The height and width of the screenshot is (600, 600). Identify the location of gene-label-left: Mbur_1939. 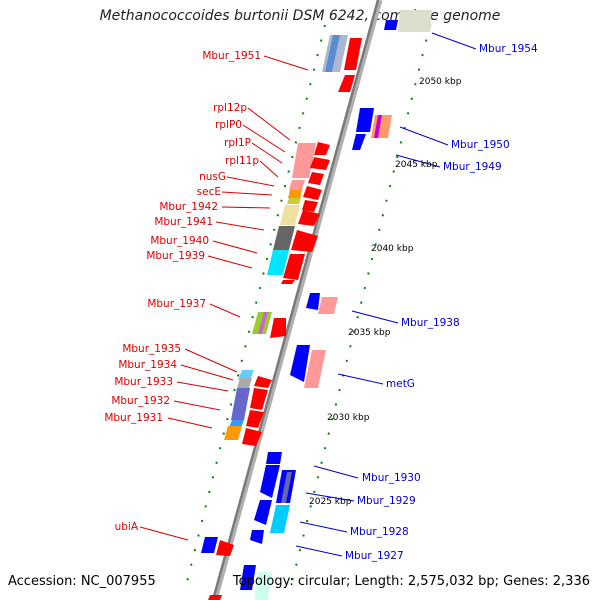
(175, 256).